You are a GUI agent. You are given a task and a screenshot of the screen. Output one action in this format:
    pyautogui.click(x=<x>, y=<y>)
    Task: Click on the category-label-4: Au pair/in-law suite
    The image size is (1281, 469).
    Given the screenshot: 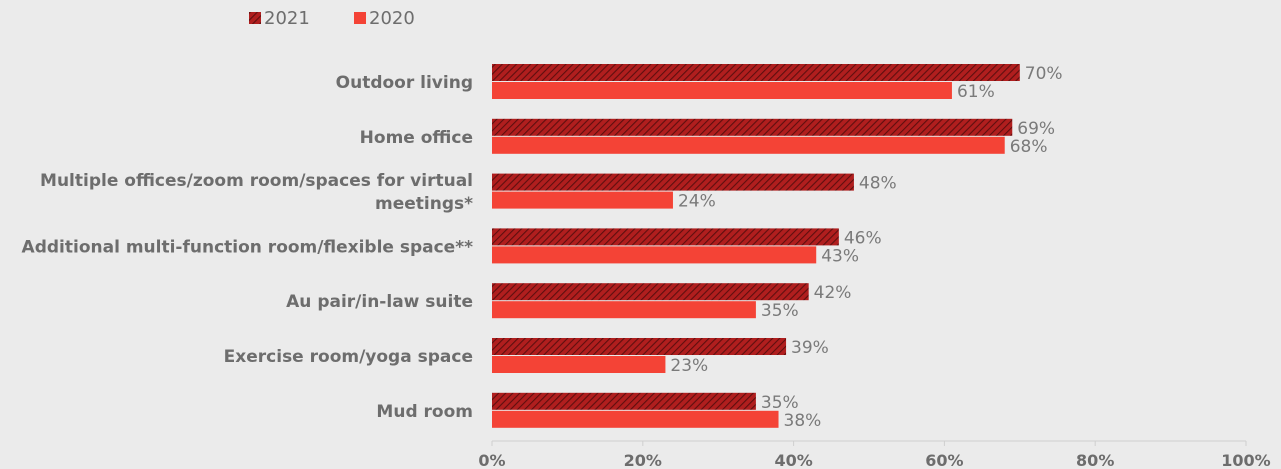 What is the action you would take?
    pyautogui.click(x=379, y=302)
    